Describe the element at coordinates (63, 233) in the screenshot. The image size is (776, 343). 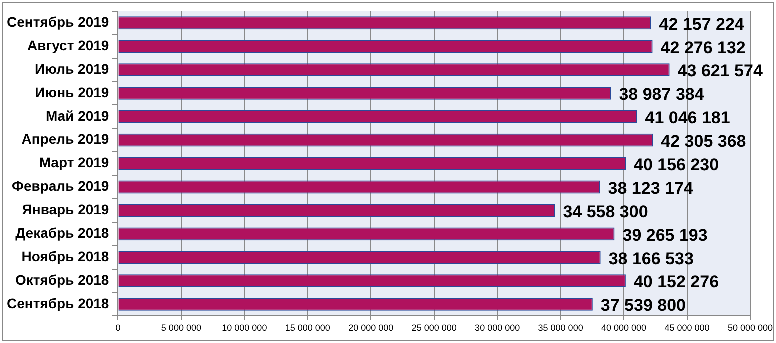
I see `y-tick-label: Декабрь 2018` at that location.